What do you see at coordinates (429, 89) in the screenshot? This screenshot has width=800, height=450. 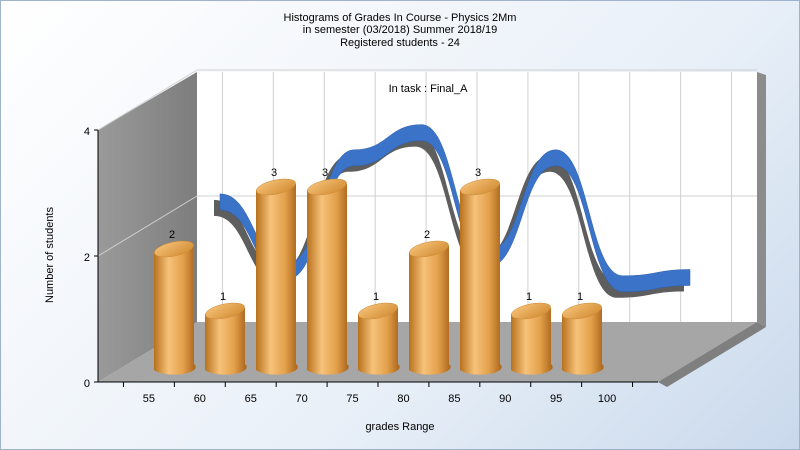 I see `chart-subtitle: In task : Final_A` at bounding box center [429, 89].